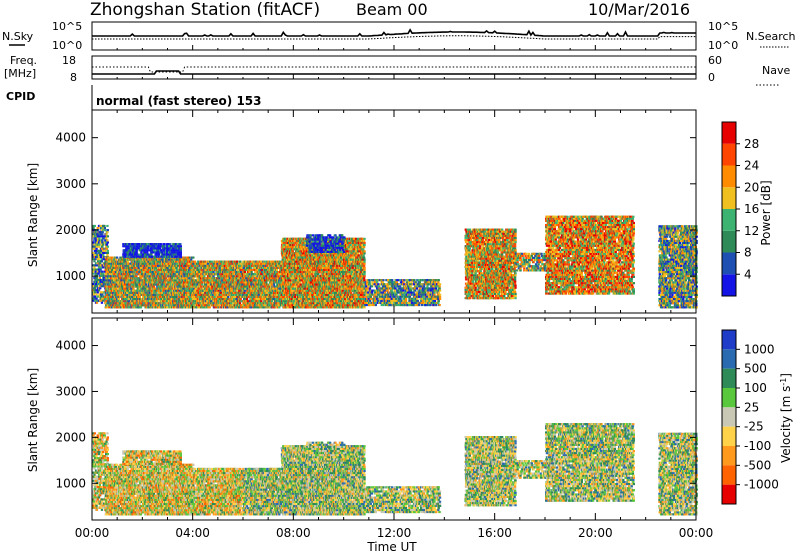 The height and width of the screenshot is (554, 800). I want to click on freq-low-tick: 8, so click(73, 77).